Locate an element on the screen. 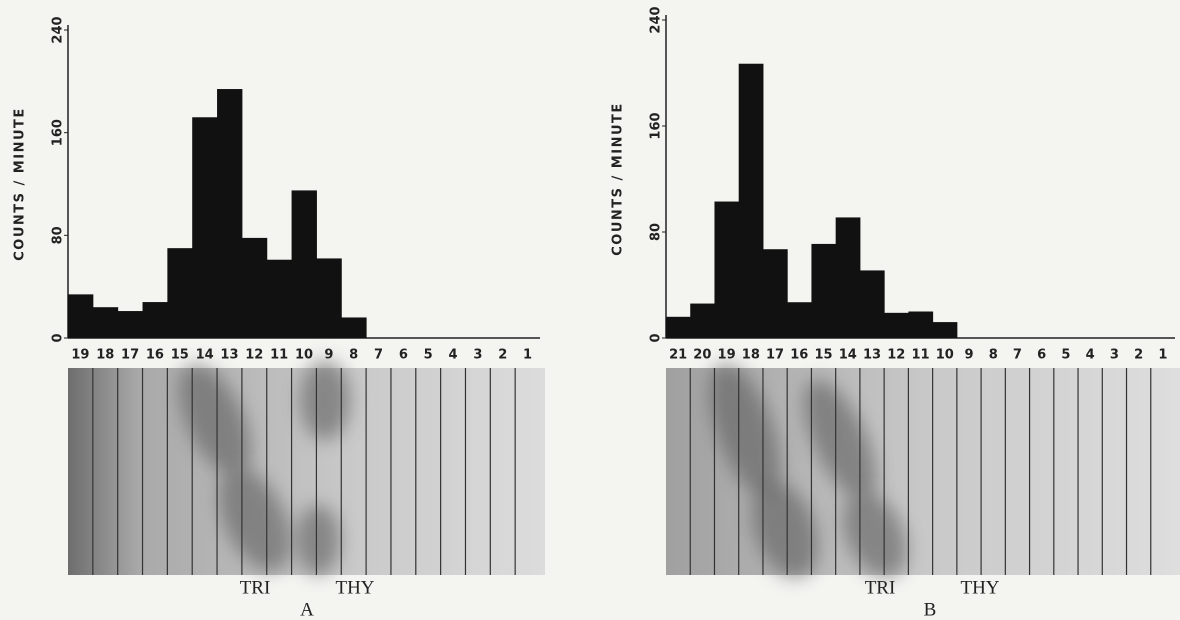 The height and width of the screenshot is (620, 1180). x-tick-label: 20 is located at coordinates (702, 355).